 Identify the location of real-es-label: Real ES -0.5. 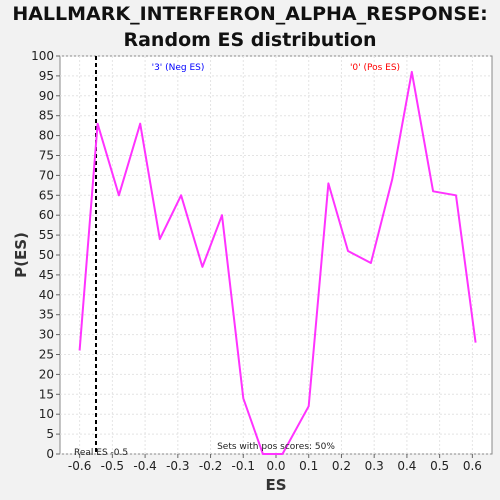
(101, 453).